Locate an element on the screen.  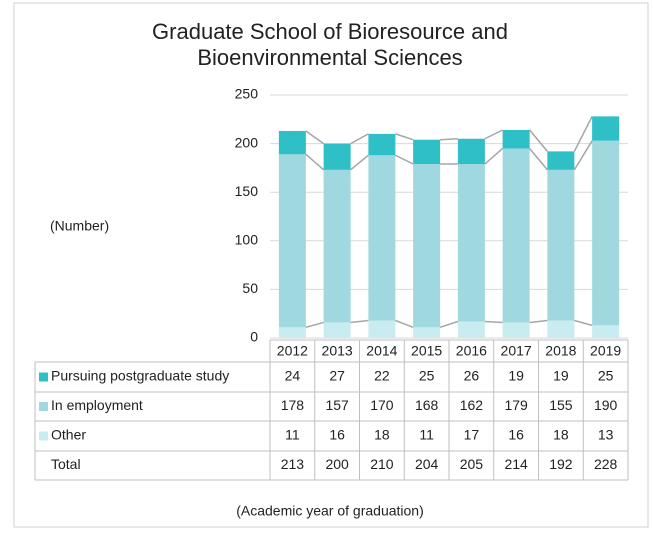
y-tick-label: 100 is located at coordinates (247, 240).